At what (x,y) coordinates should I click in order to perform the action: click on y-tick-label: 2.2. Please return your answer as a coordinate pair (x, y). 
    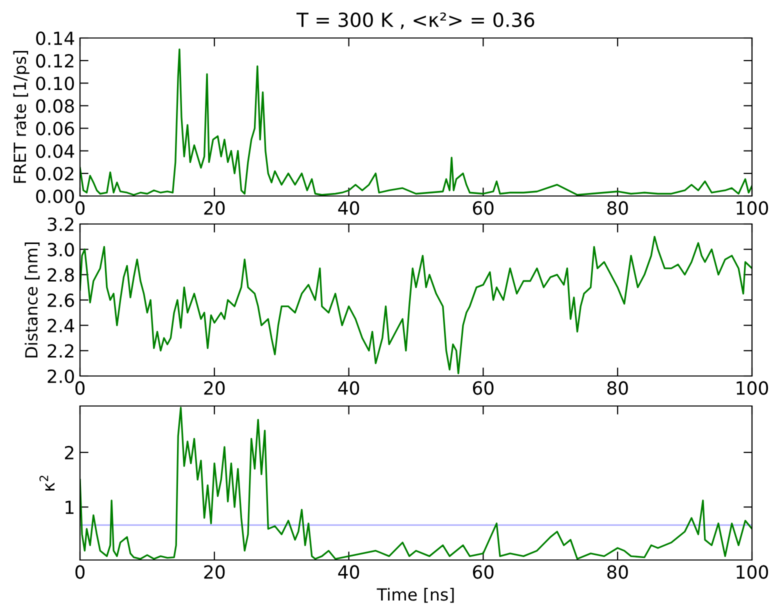
    Looking at the image, I should click on (61, 351).